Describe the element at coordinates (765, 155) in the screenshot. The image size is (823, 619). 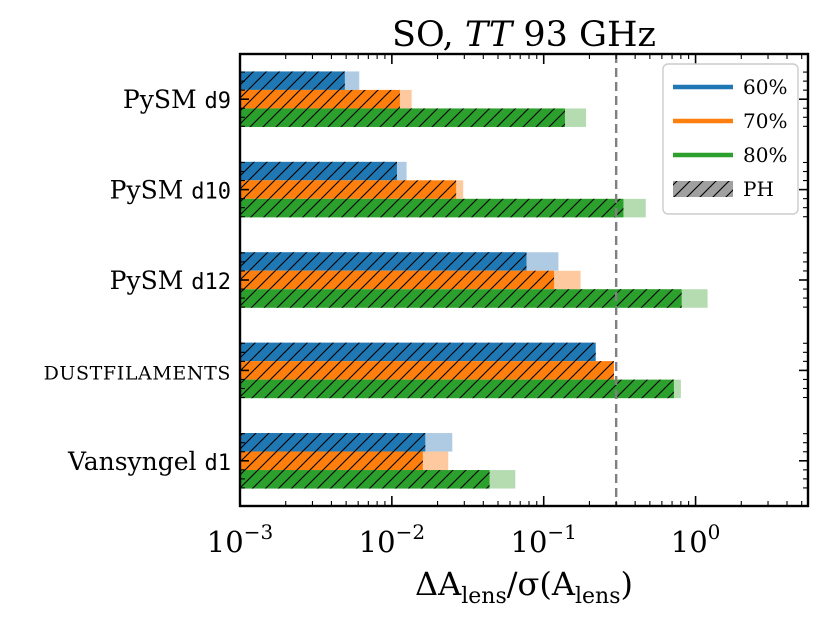
I see `legend-label-2: 80%` at that location.